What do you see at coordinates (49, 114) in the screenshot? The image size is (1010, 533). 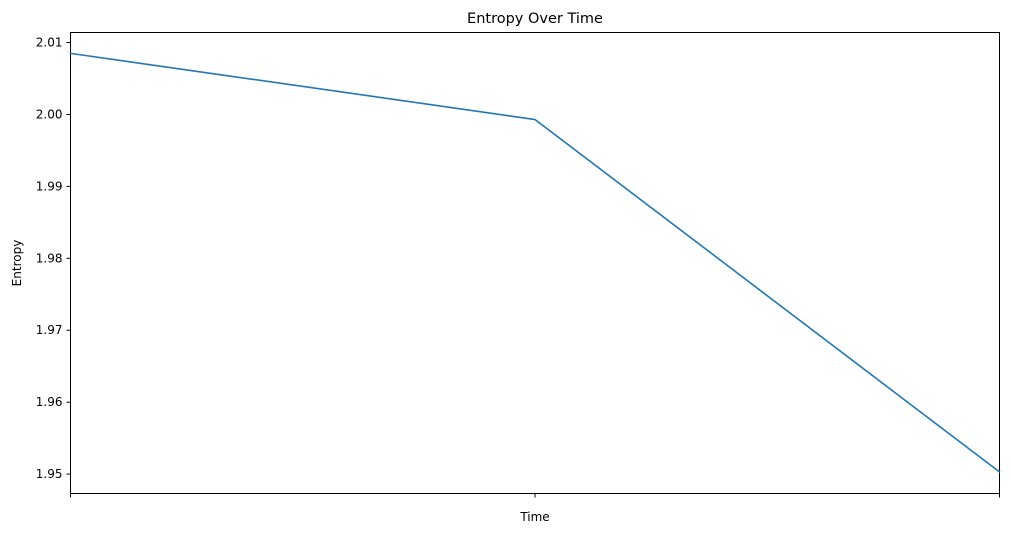 I see `y-tick-label: 2.00` at bounding box center [49, 114].